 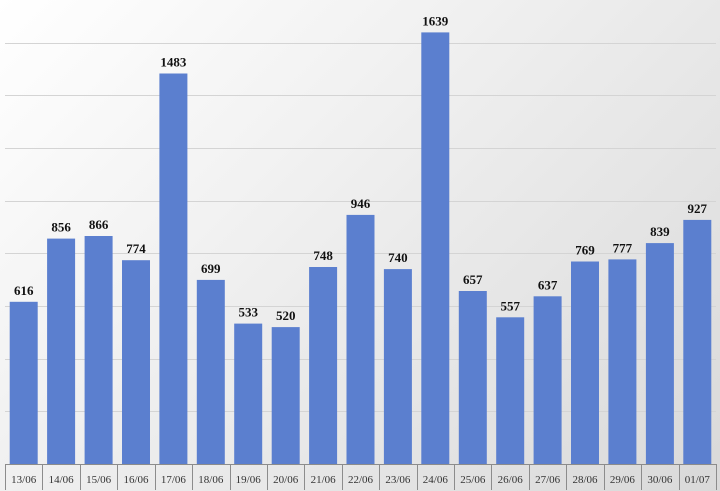 What do you see at coordinates (248, 393) in the screenshot?
I see `bar-19/06` at bounding box center [248, 393].